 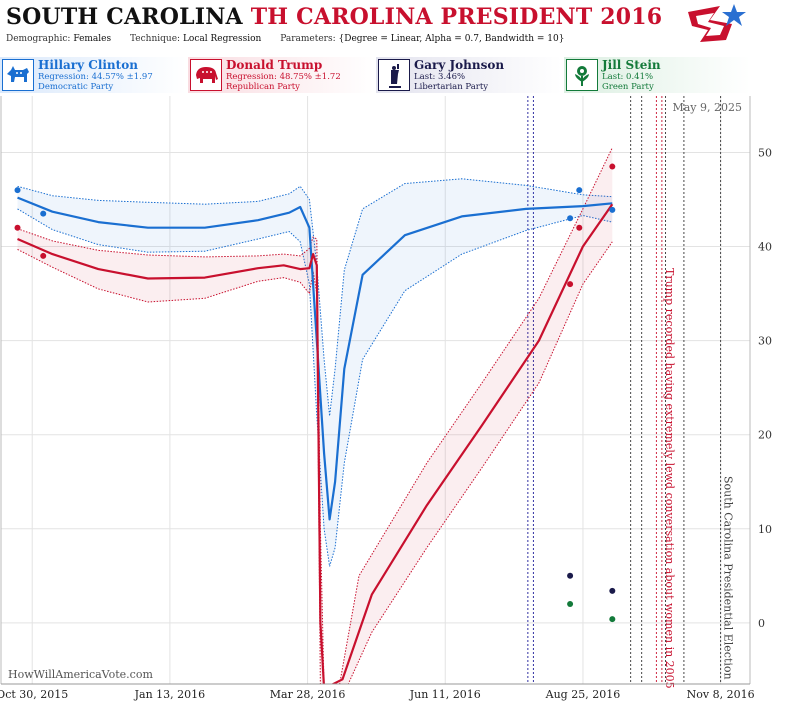 I want to click on x-tick-label: Nov 8, 2016, so click(x=721, y=694).